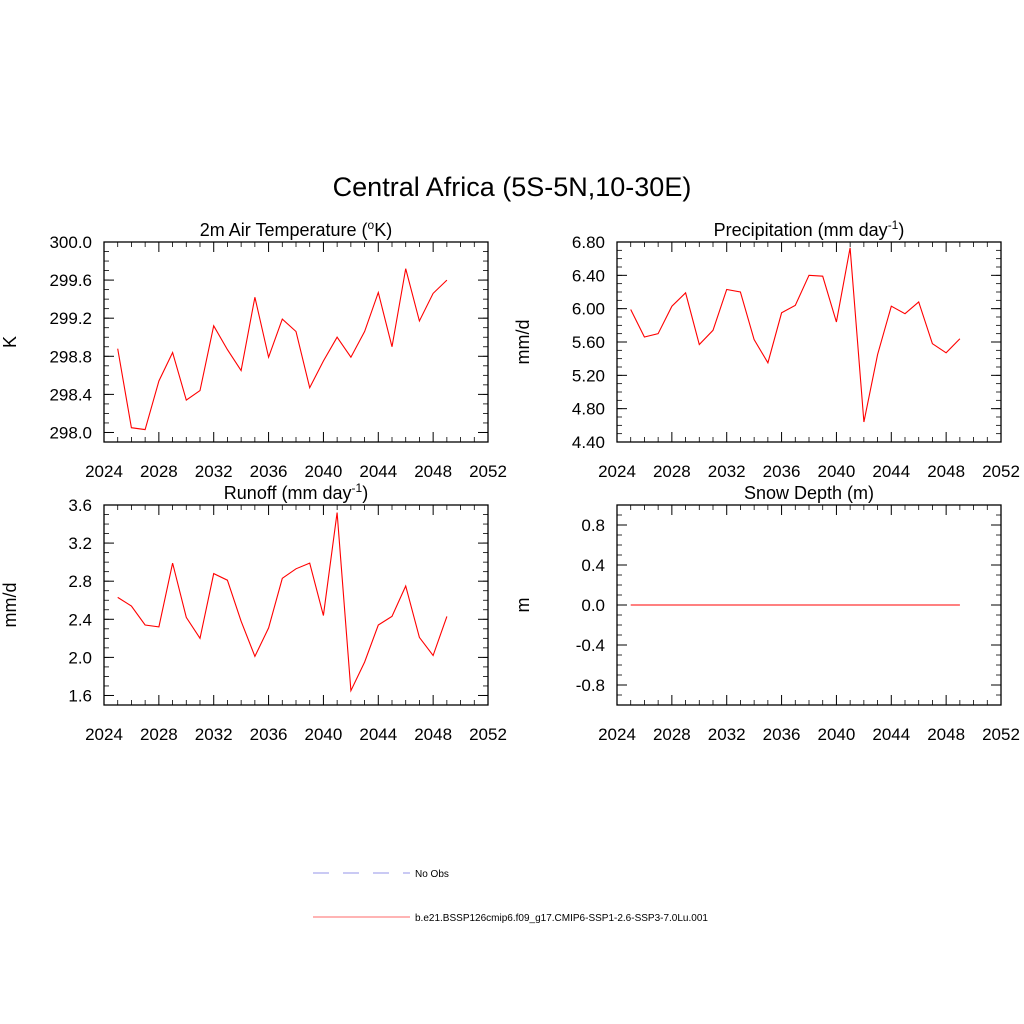  Describe the element at coordinates (809, 493) in the screenshot. I see `panel-title: Snow Depth (m)` at that location.